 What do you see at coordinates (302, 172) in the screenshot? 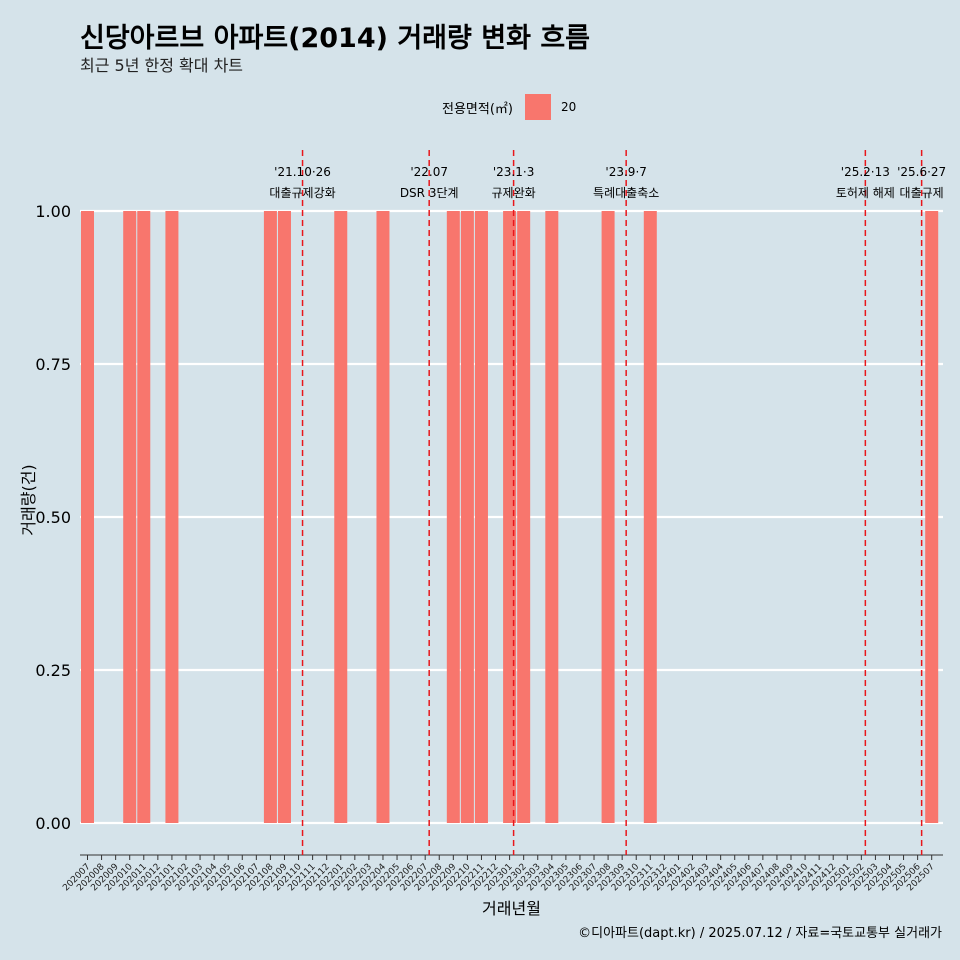
I see `event-date-label: '21.10·26` at bounding box center [302, 172].